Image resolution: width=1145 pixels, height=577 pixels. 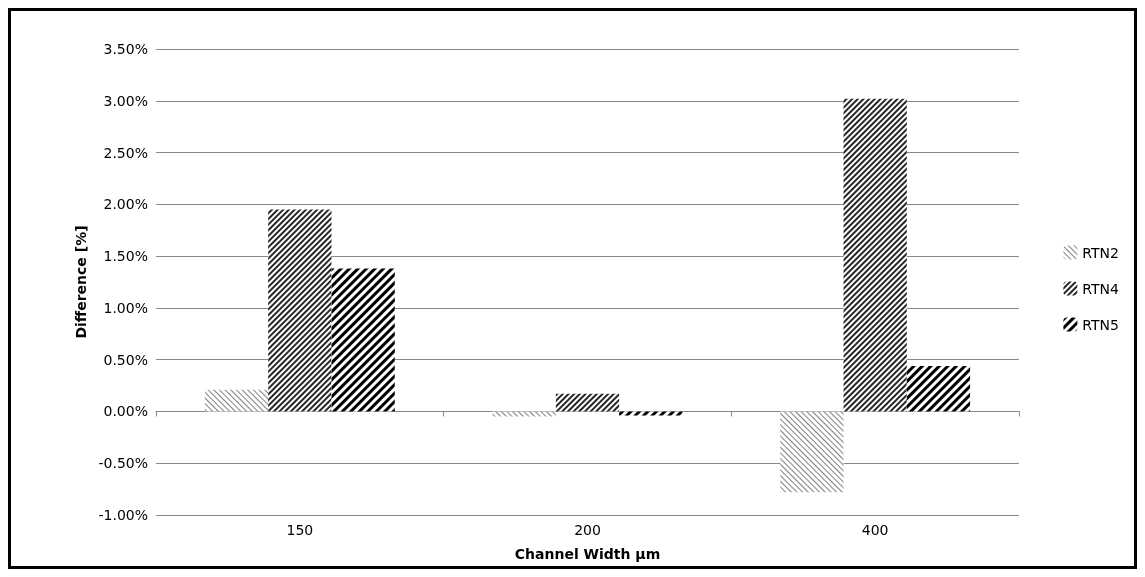 I want to click on x-axis-title: Channel Width µm, so click(x=587, y=554).